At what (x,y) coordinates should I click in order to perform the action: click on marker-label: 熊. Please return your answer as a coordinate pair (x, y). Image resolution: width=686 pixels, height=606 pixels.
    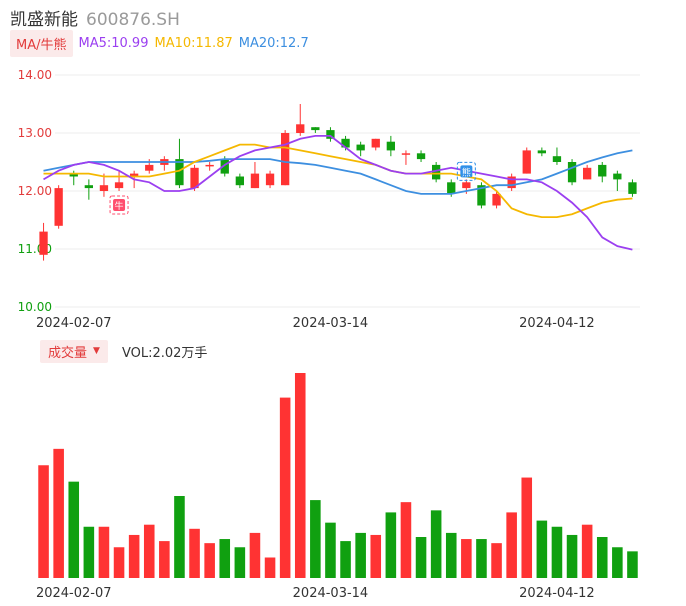
    Looking at the image, I should click on (466, 172).